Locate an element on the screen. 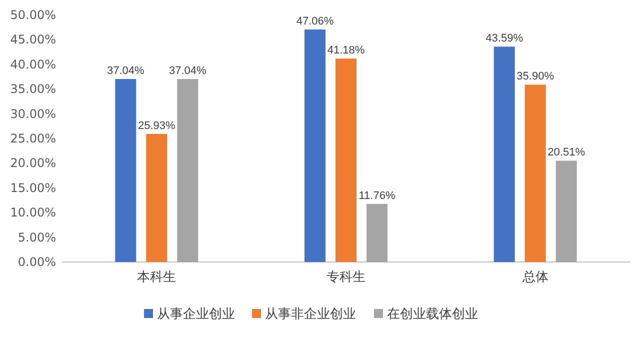 This screenshot has height=343, width=640. data-label: 25.93% is located at coordinates (157, 126).